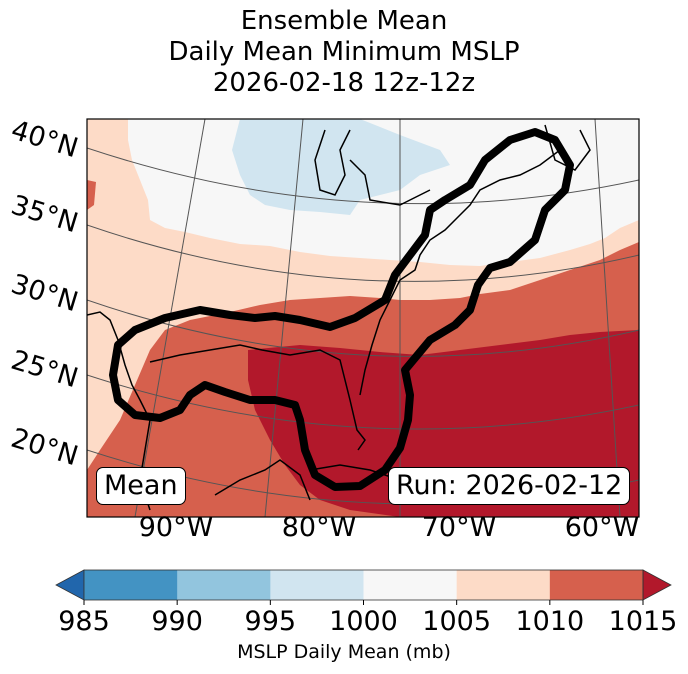 This screenshot has height=674, width=688. What do you see at coordinates (319, 527) in the screenshot?
I see `lon-tick-80w: 80°W` at bounding box center [319, 527].